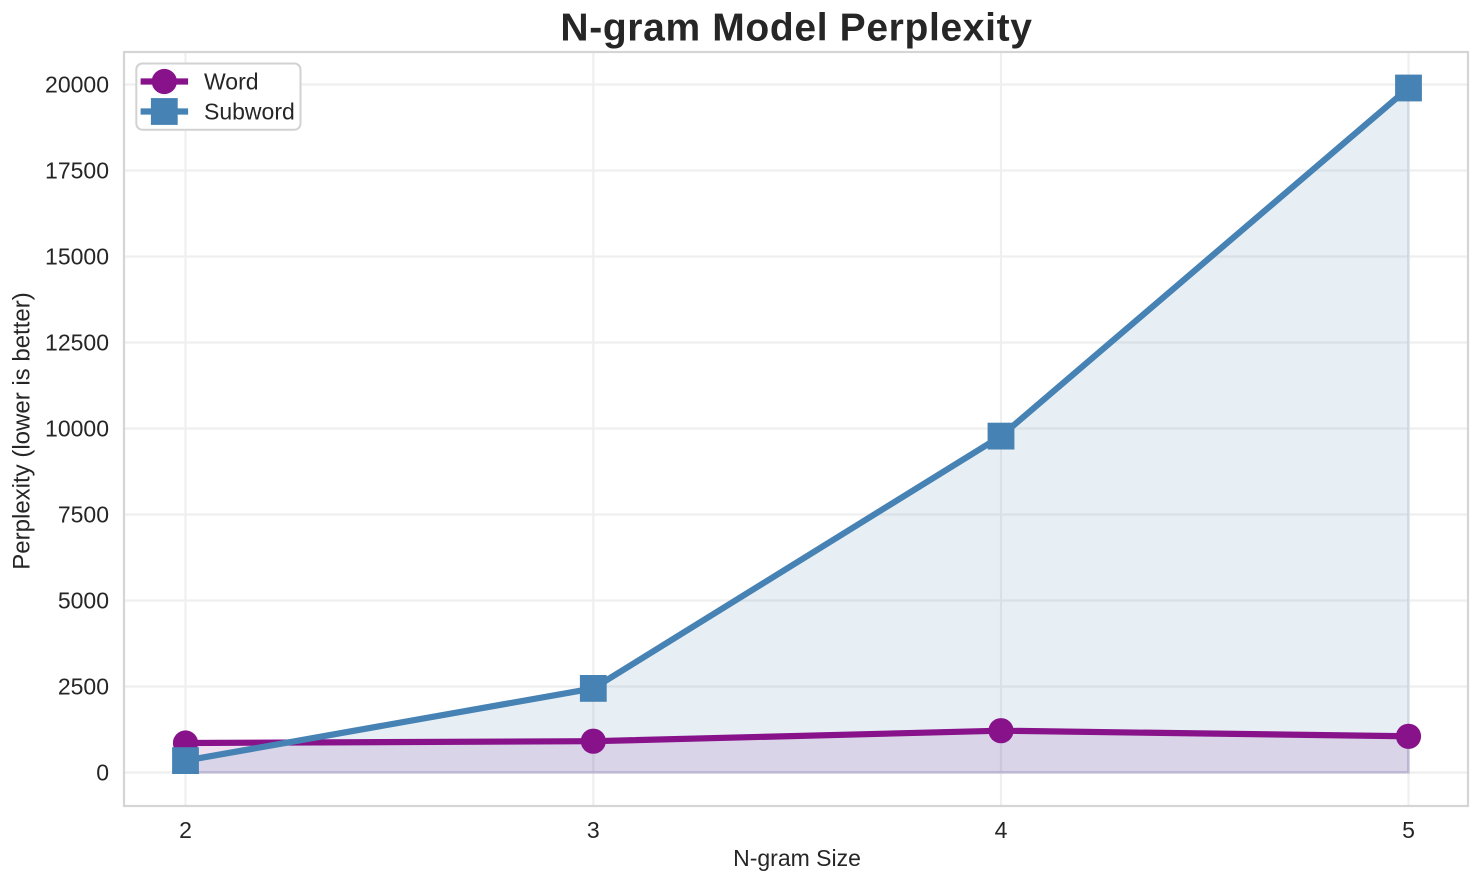 The width and height of the screenshot is (1484, 885). Describe the element at coordinates (77, 257) in the screenshot. I see `svg-text: 15000` at that location.